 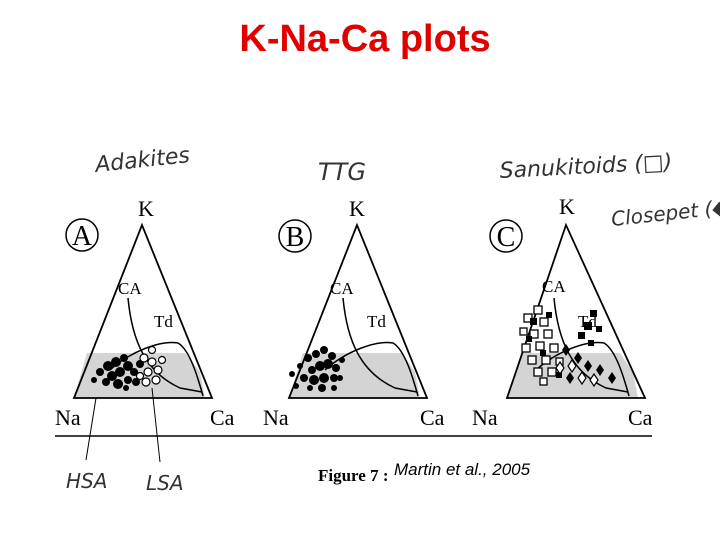 I want to click on td-trend-c, so click(x=582, y=369).